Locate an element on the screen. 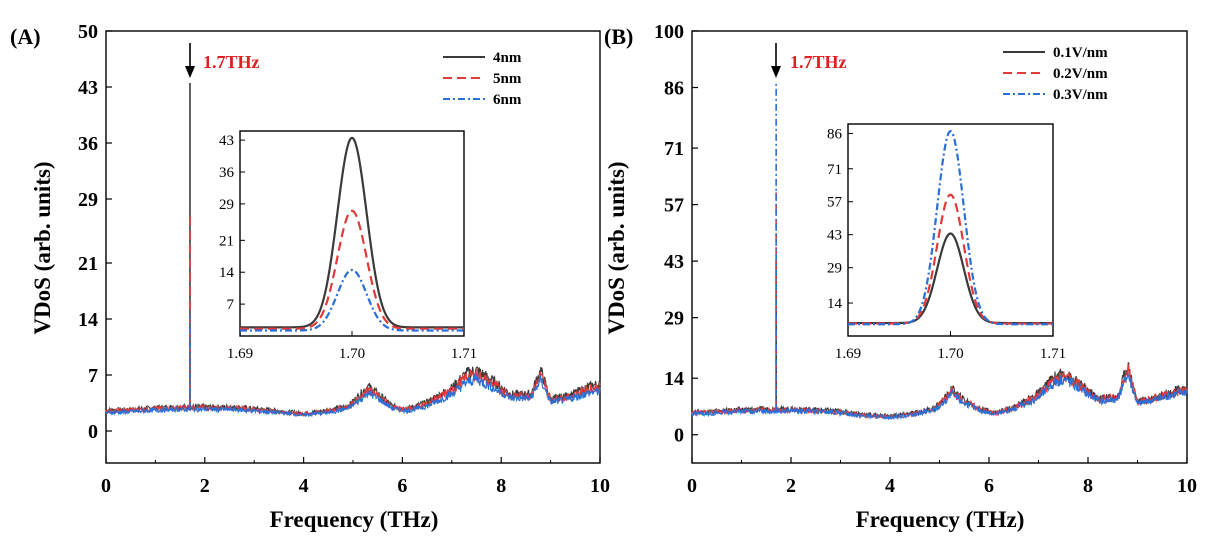  series-line-0.2V/nm is located at coordinates (939, 391).